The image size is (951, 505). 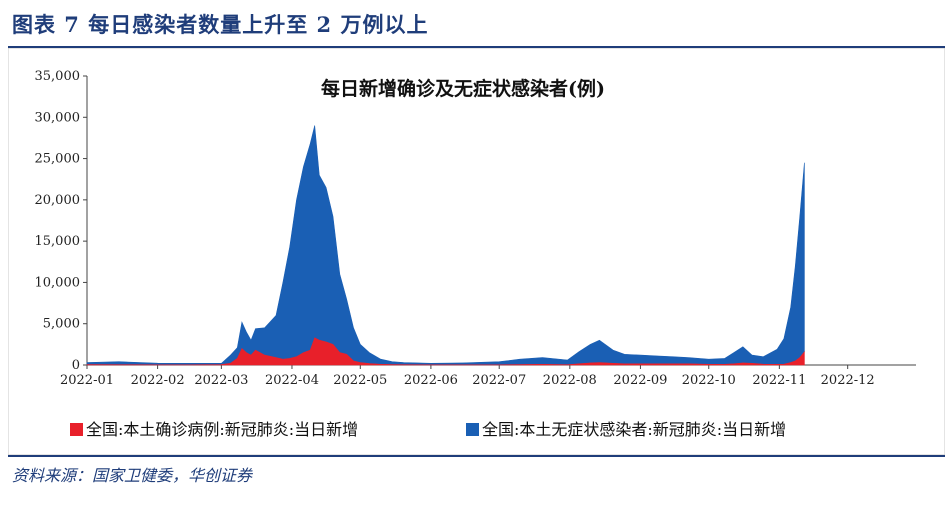 What do you see at coordinates (58, 159) in the screenshot?
I see `y-tick-label: 25,000` at bounding box center [58, 159].